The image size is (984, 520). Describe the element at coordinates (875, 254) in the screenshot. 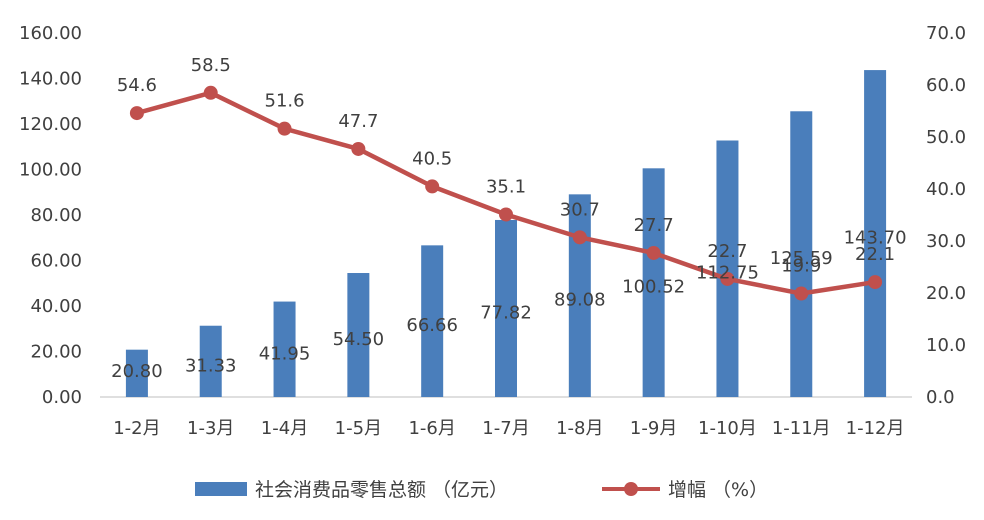

I see `line-data-label: 22.1` at that location.